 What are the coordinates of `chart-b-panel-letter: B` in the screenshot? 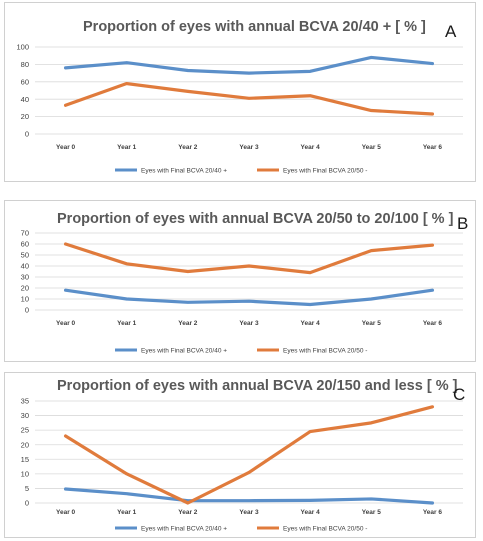 It's located at (462, 223).